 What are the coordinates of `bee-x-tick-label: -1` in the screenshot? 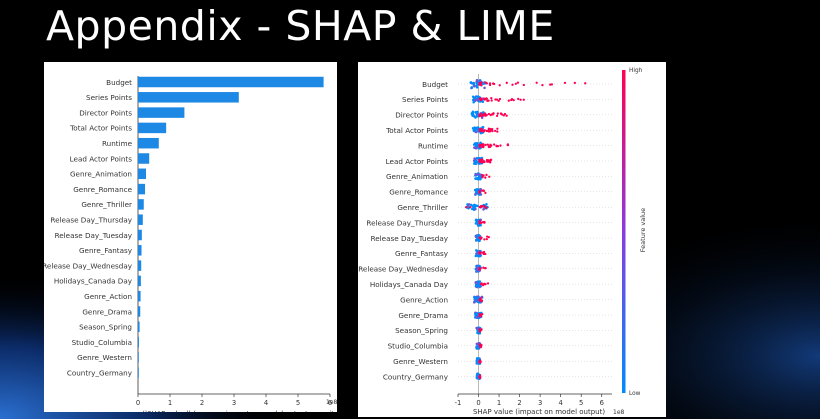 It's located at (458, 403).